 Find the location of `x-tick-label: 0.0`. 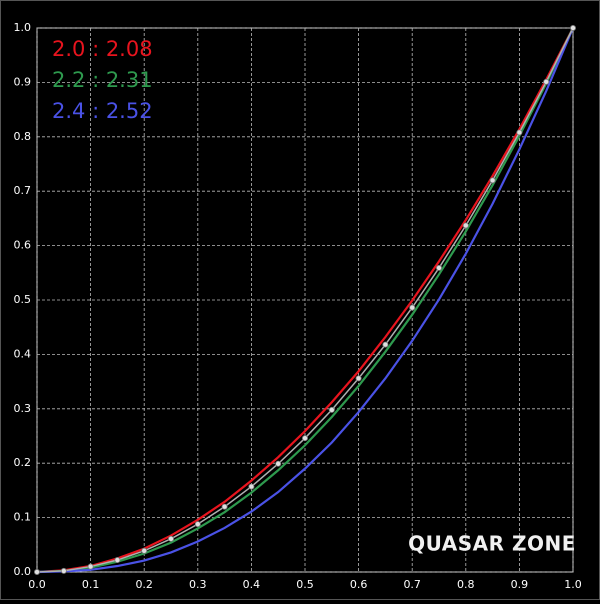

x-tick-label: 0.0 is located at coordinates (37, 584).